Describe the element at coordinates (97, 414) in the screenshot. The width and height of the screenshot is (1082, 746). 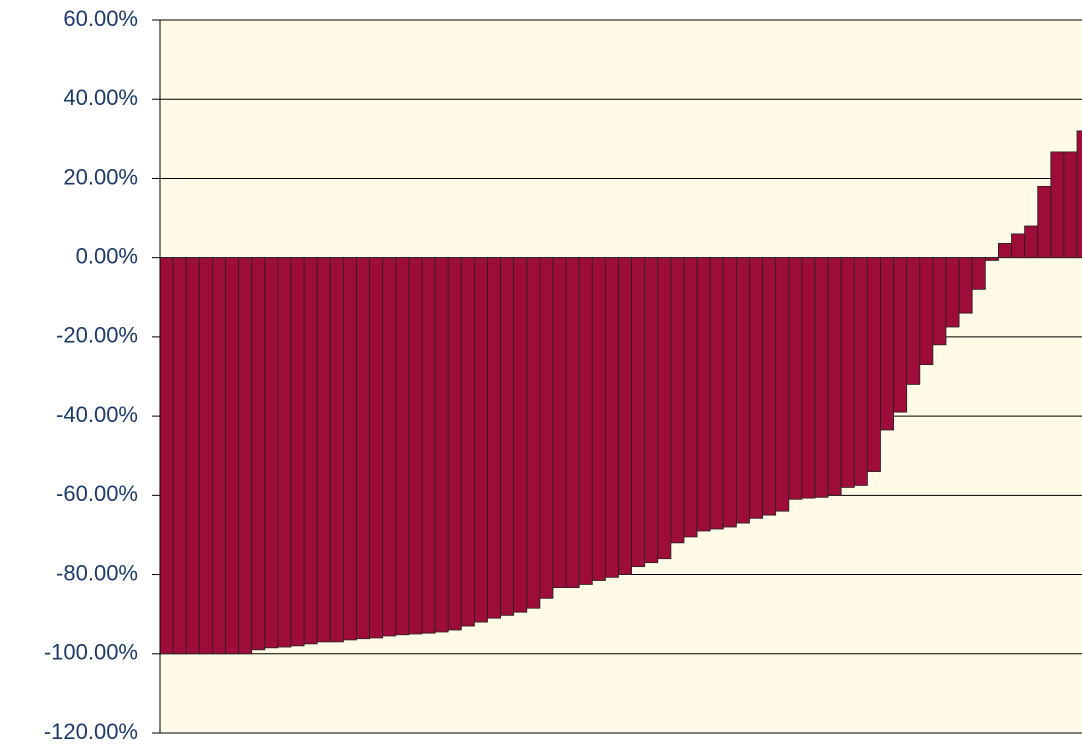
I see `y-tick-label: -40.00%` at that location.